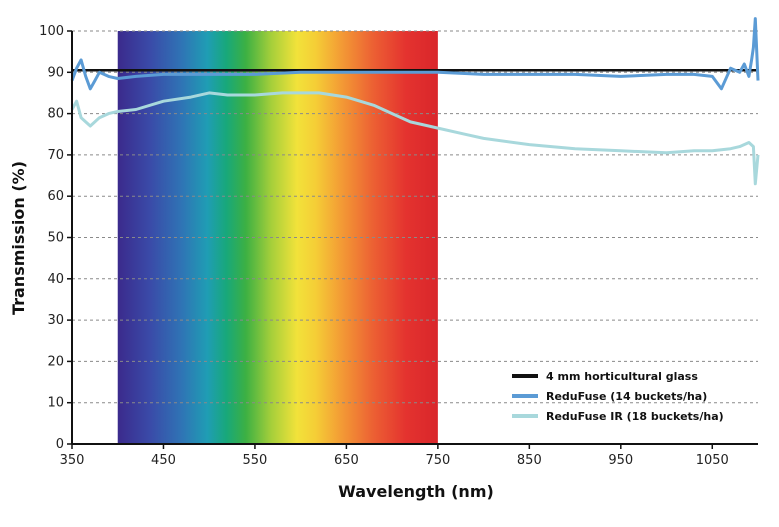 This screenshot has height=527, width=779. I want to click on x-tick-label: 1050, so click(712, 460).